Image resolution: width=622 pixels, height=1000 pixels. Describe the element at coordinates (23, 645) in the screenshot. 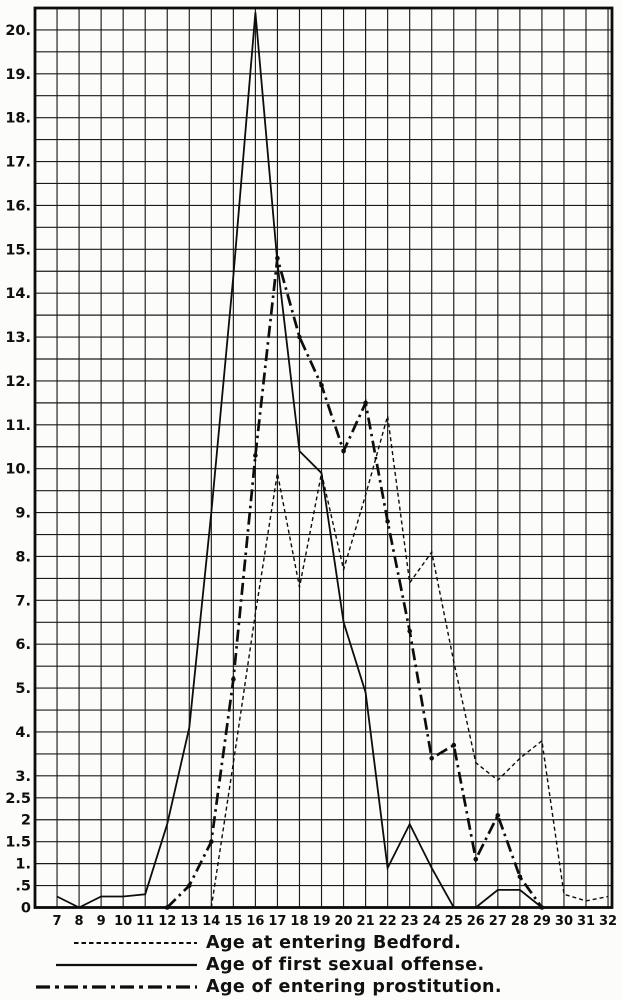

I see `y-tick-label: 6.` at that location.